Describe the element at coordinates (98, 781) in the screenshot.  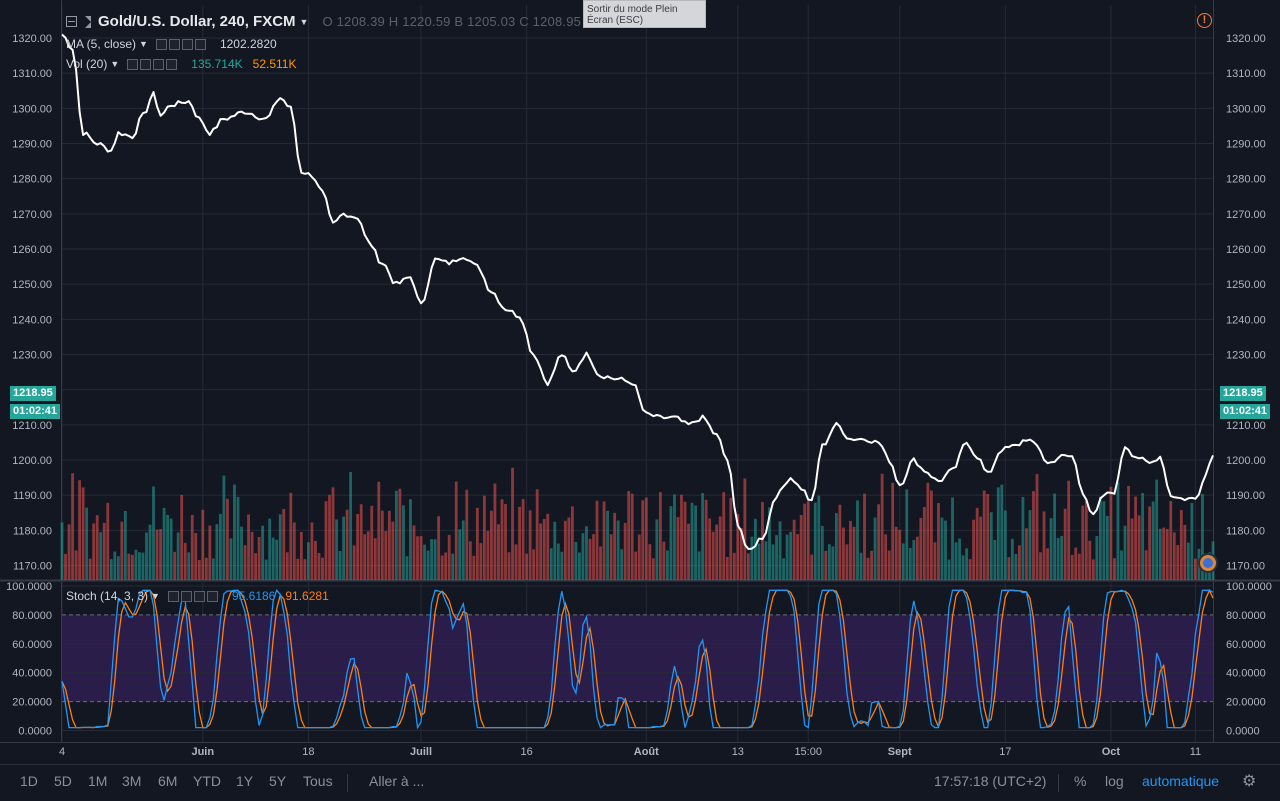
I see `range-1m: 1M` at that location.